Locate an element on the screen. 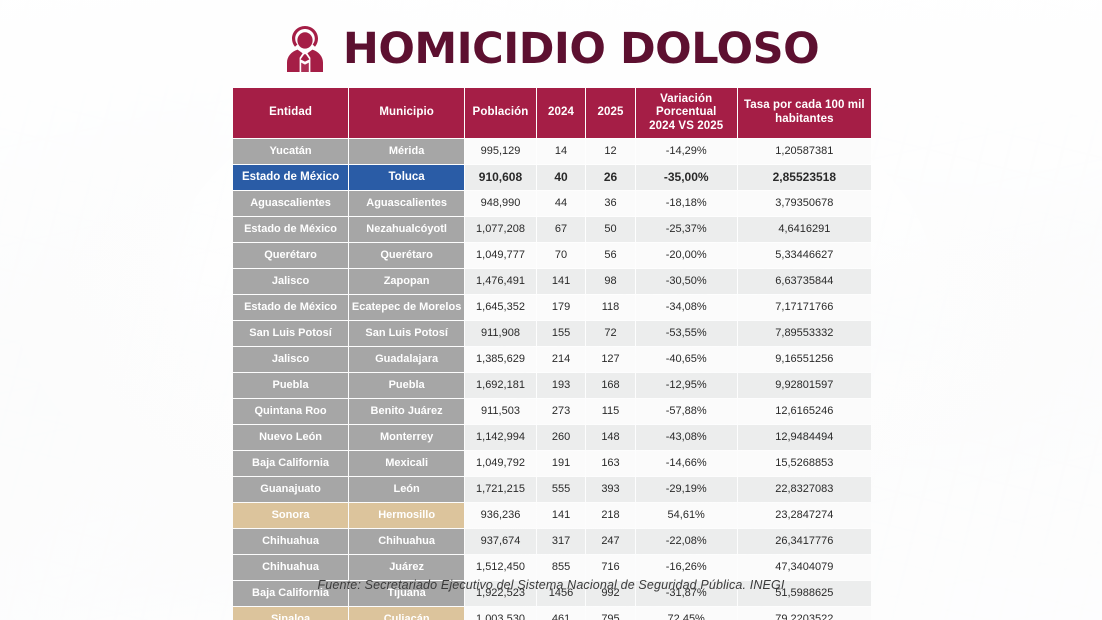 The height and width of the screenshot is (620, 1102). cell-poblacion: 911,503 is located at coordinates (500, 411).